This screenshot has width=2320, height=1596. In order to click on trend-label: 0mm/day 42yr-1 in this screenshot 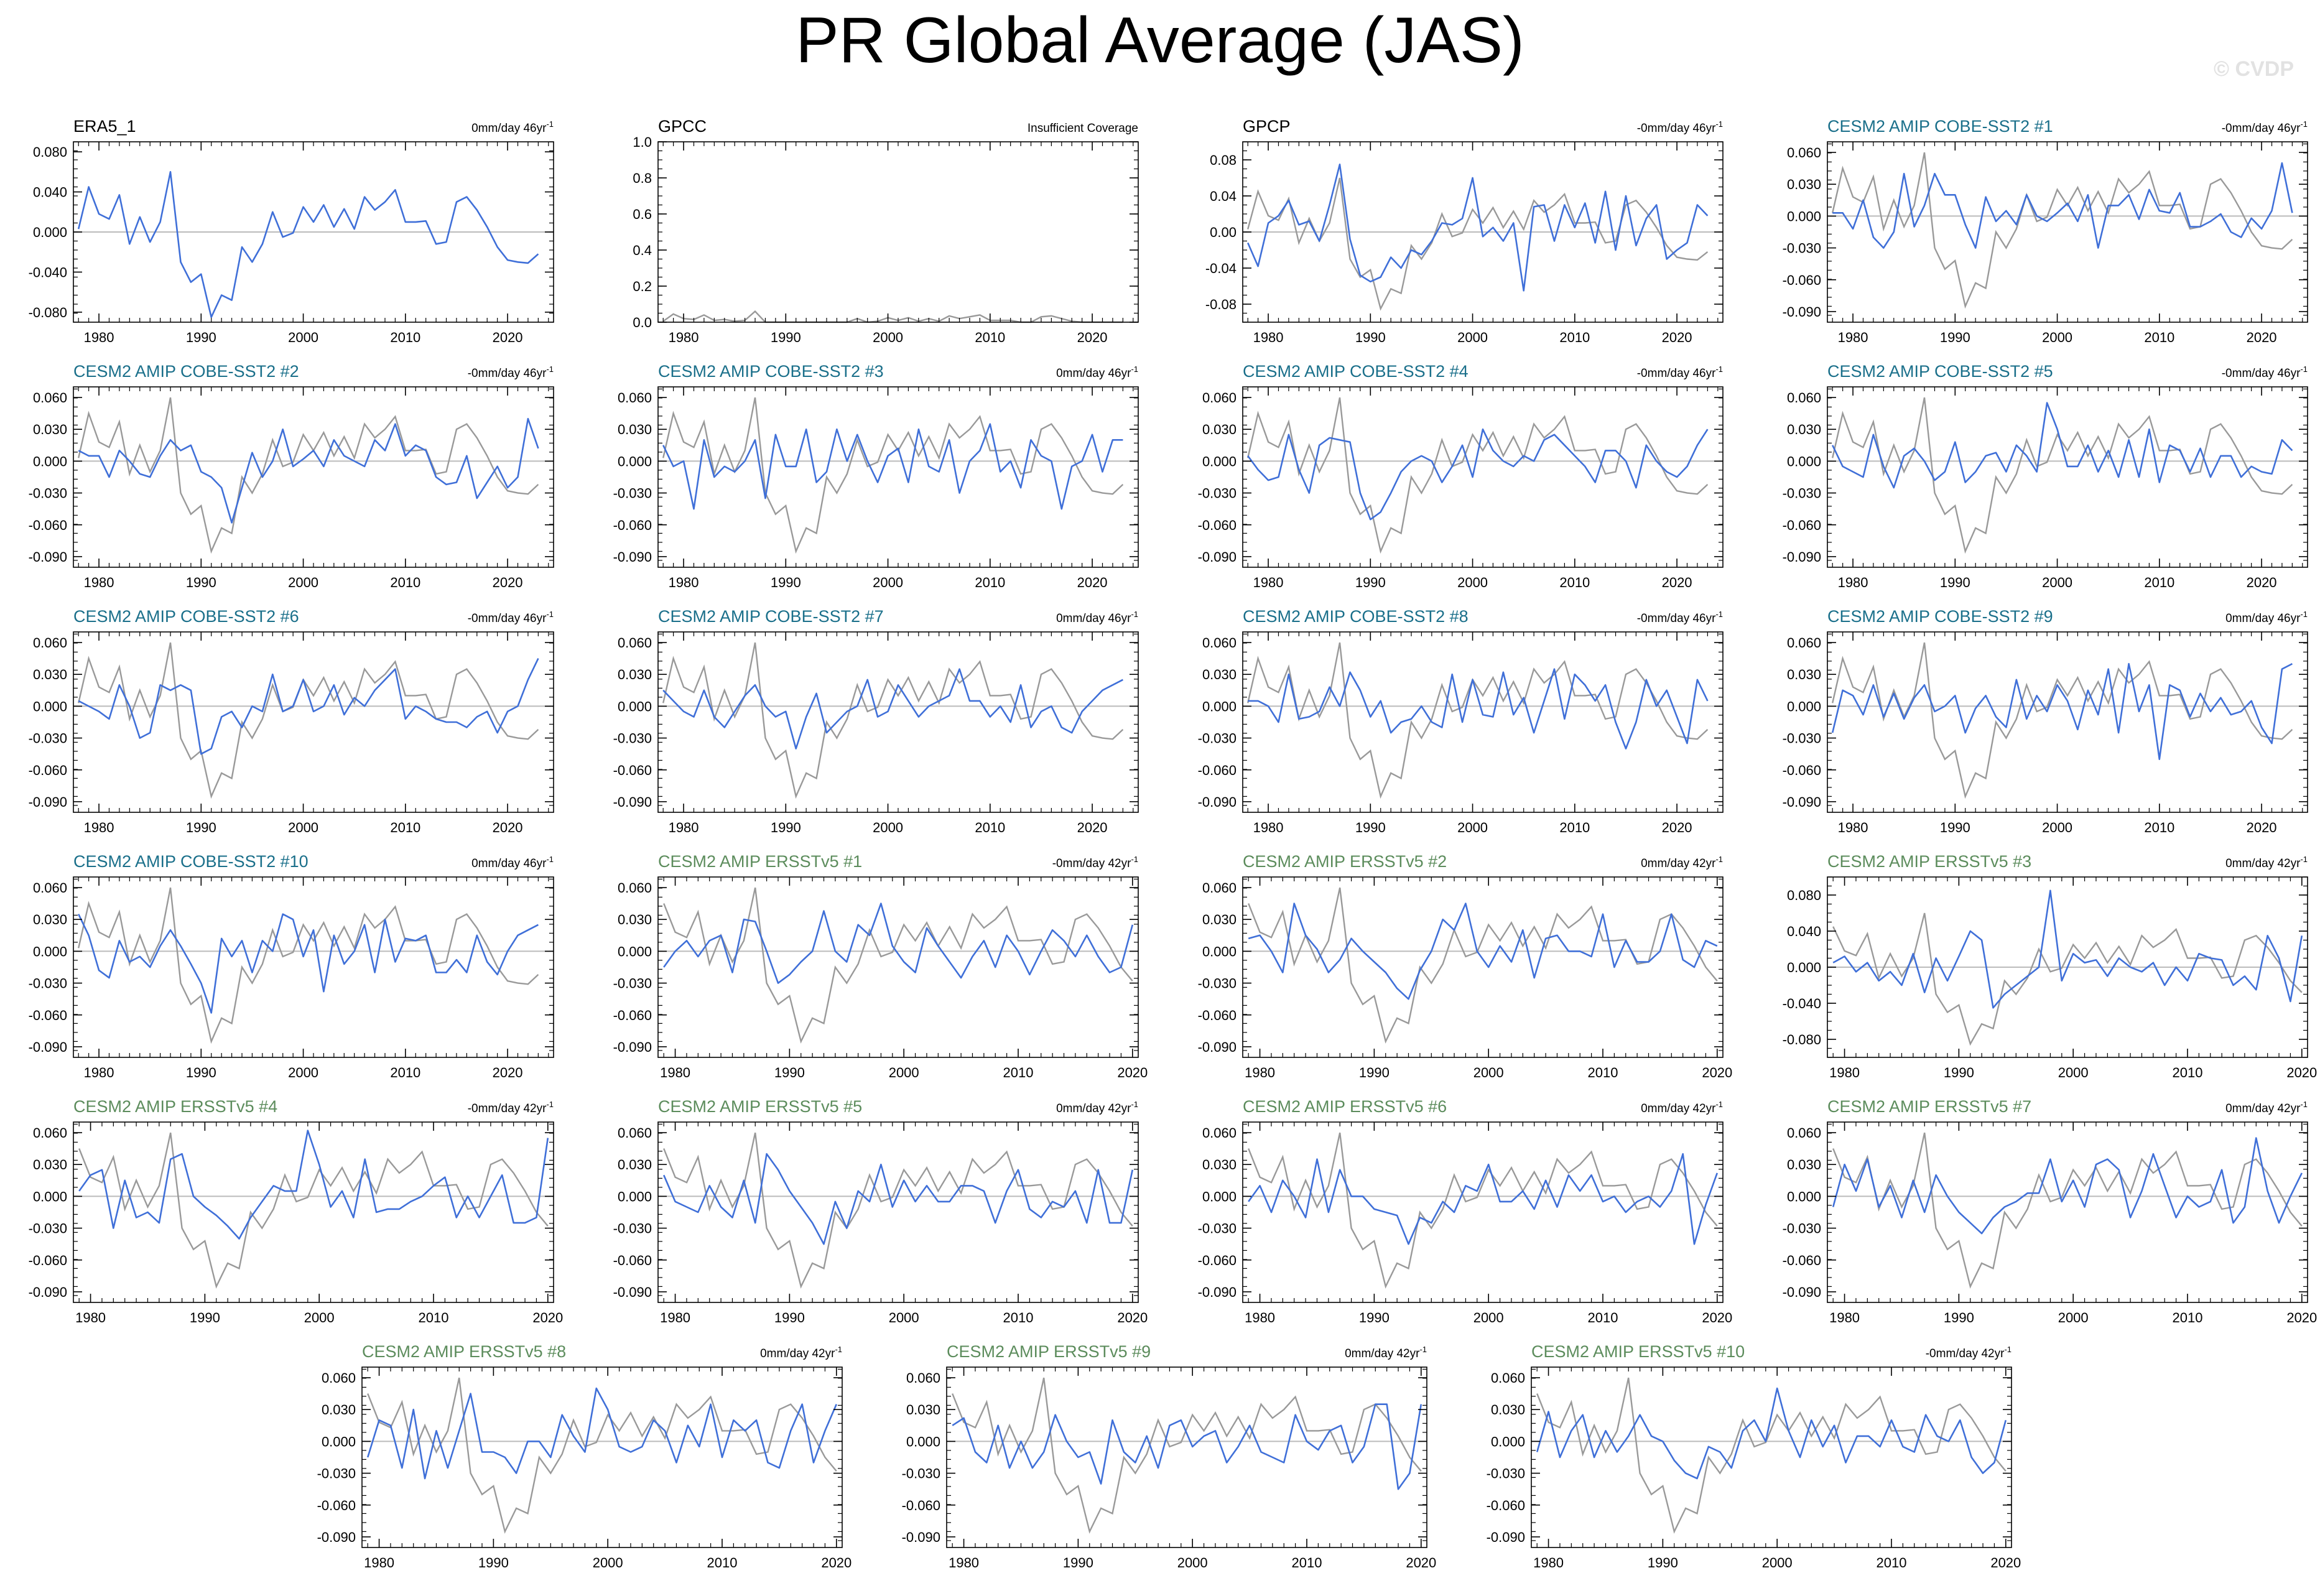, I will do `click(1682, 863)`.